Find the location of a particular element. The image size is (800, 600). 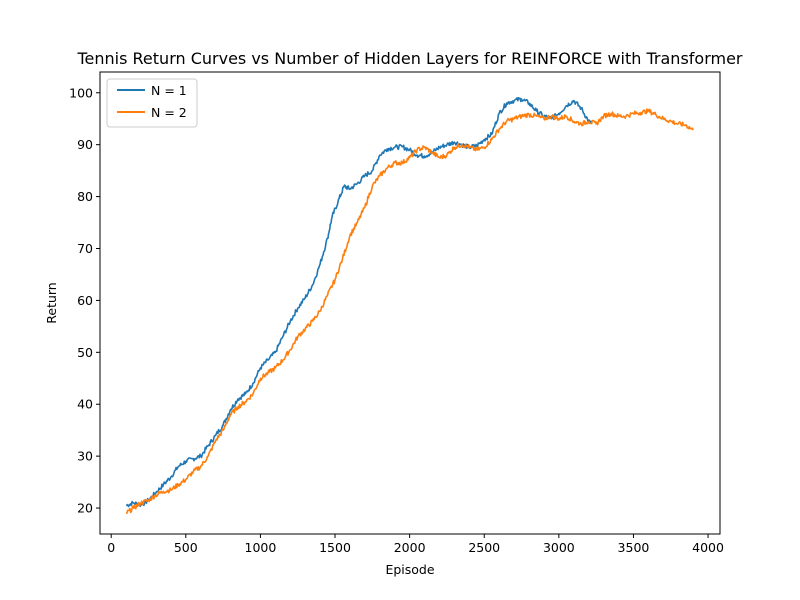

y-axis: 20 30 40 50 60 70 80 90 100 is located at coordinates (84, 300).